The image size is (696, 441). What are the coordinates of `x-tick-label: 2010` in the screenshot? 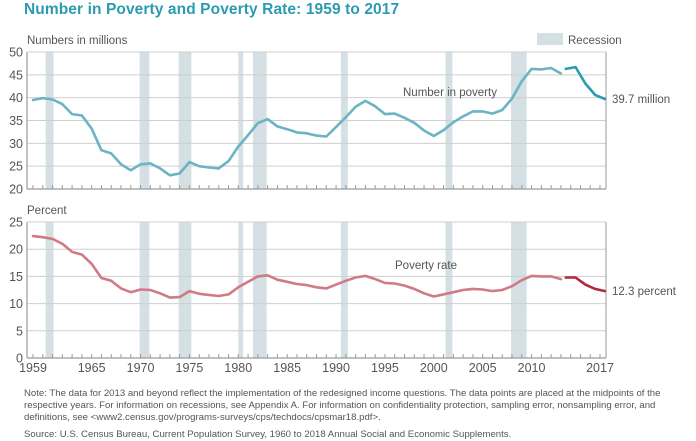 It's located at (532, 368).